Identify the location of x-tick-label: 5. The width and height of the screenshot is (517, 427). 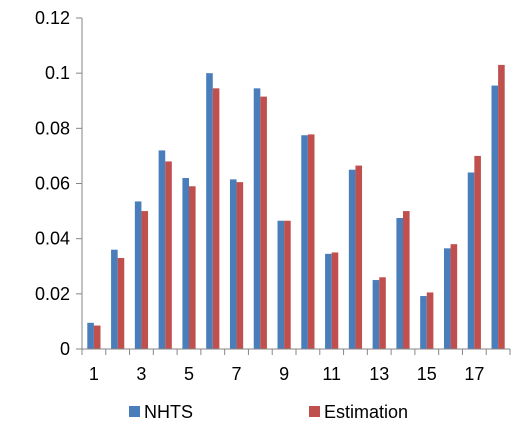
(189, 374).